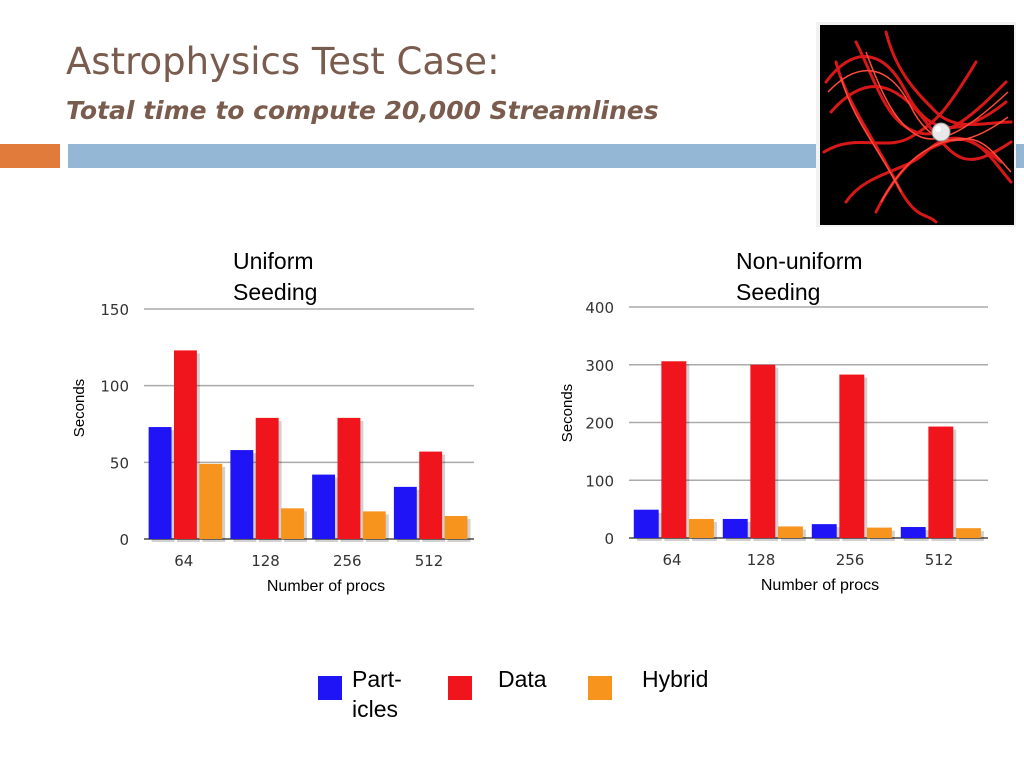  Describe the element at coordinates (114, 310) in the screenshot. I see `y-tick-label: 150` at that location.